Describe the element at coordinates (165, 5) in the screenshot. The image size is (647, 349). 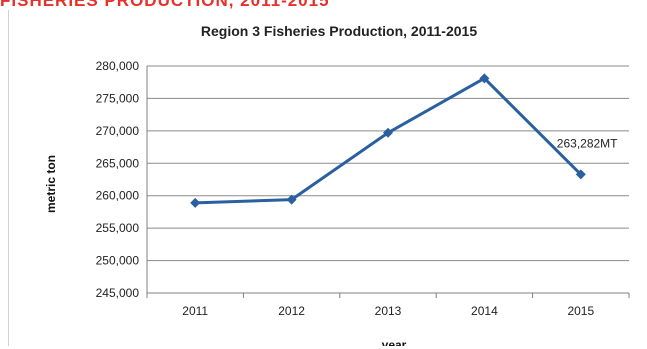
I see `page-heading: FISHERIES PRODUCTION, 2011-2015` at that location.